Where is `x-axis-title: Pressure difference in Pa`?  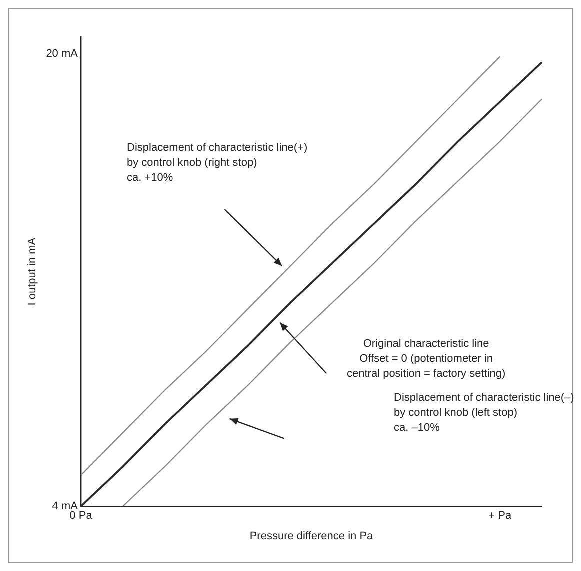
x-axis-title: Pressure difference in Pa is located at coordinates (312, 536).